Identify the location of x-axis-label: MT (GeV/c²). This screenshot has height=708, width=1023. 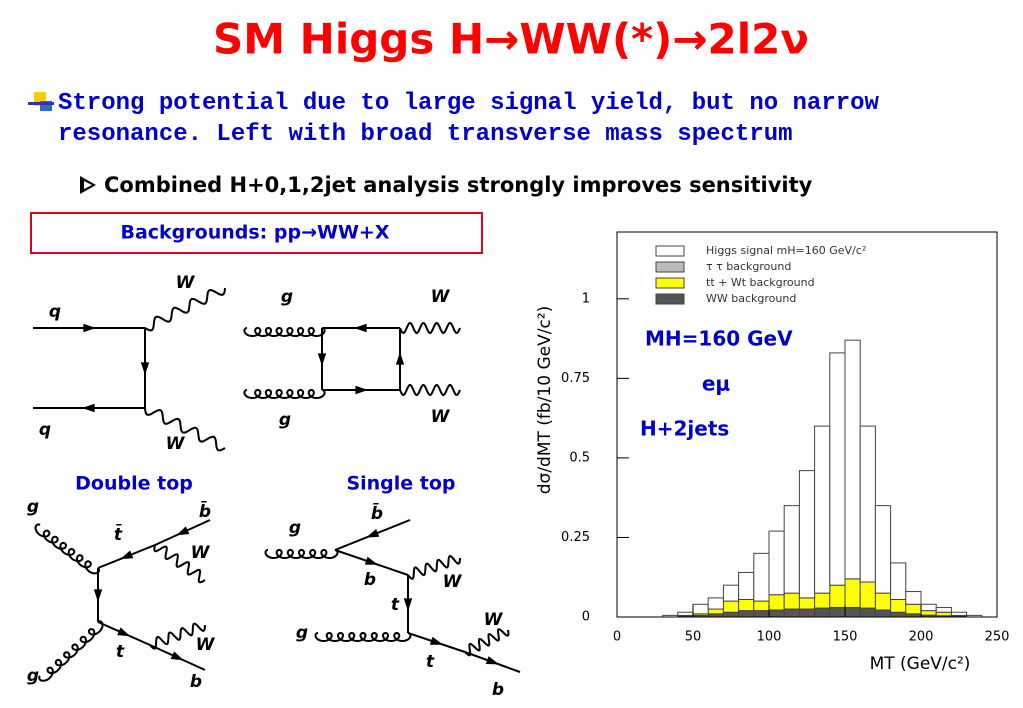
(920, 664).